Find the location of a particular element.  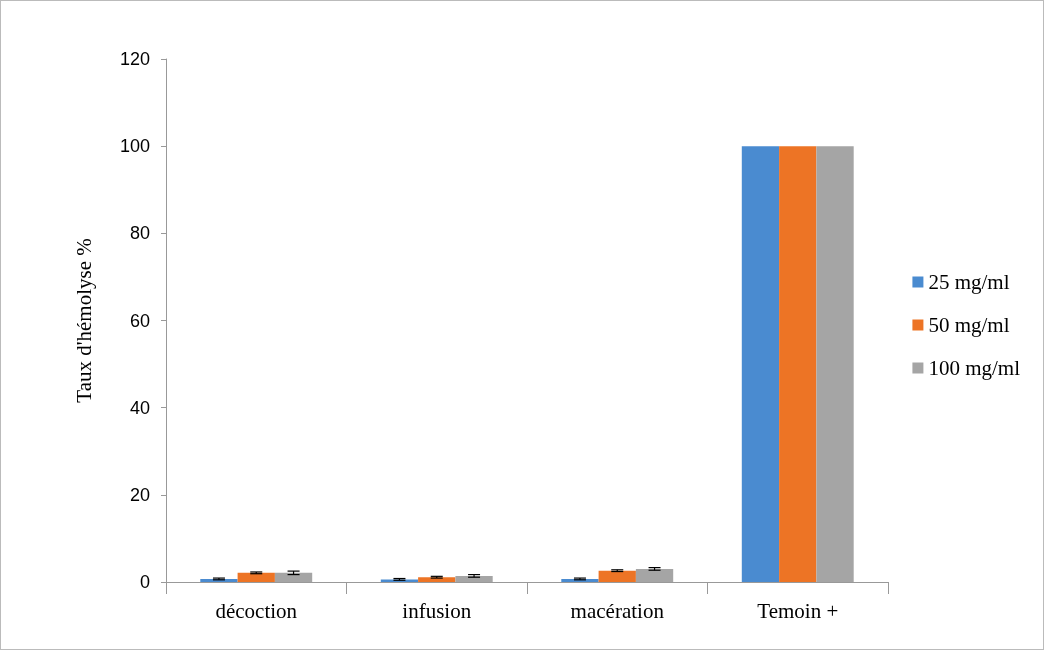

x-tick-label: Temoin + is located at coordinates (798, 610).